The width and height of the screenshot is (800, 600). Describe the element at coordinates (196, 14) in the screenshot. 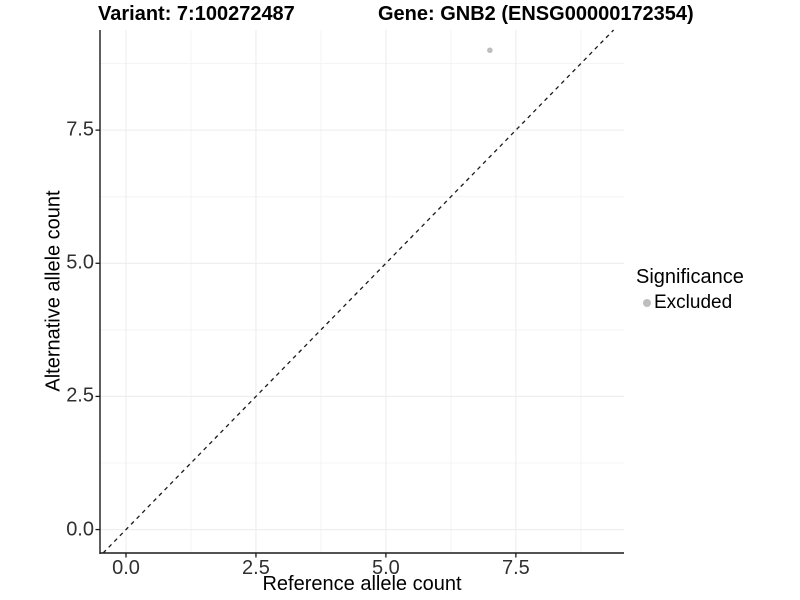

I see `plot-title-variant: Variant: 7:100272487` at that location.